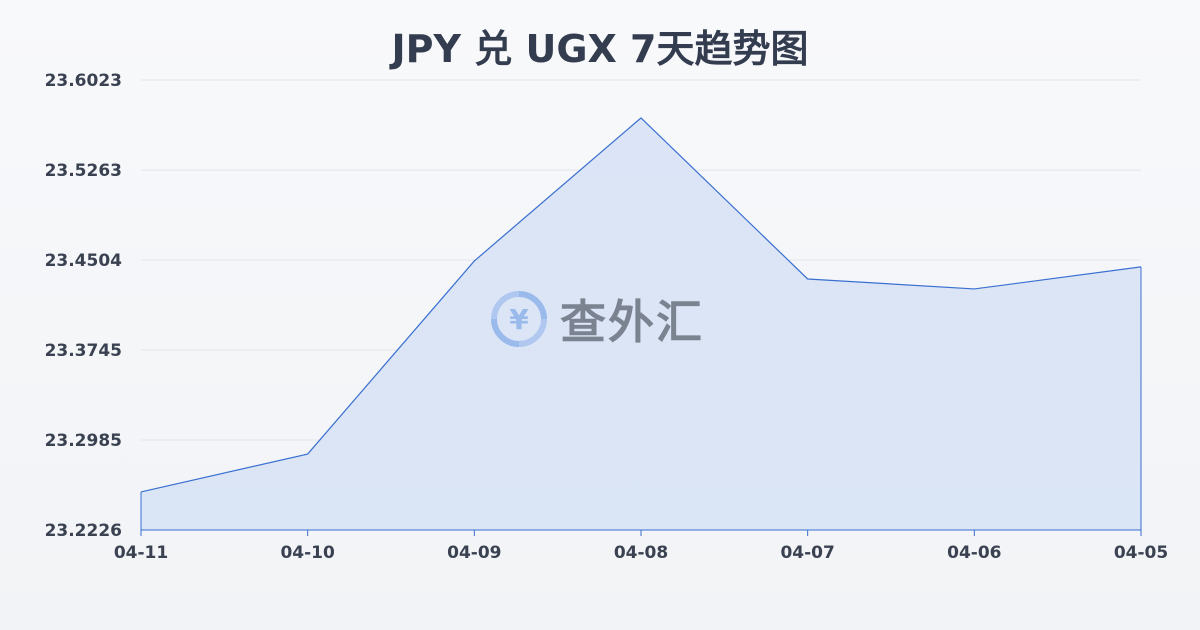  Describe the element at coordinates (84, 261) in the screenshot. I see `y-tick-label: 23.4504` at that location.